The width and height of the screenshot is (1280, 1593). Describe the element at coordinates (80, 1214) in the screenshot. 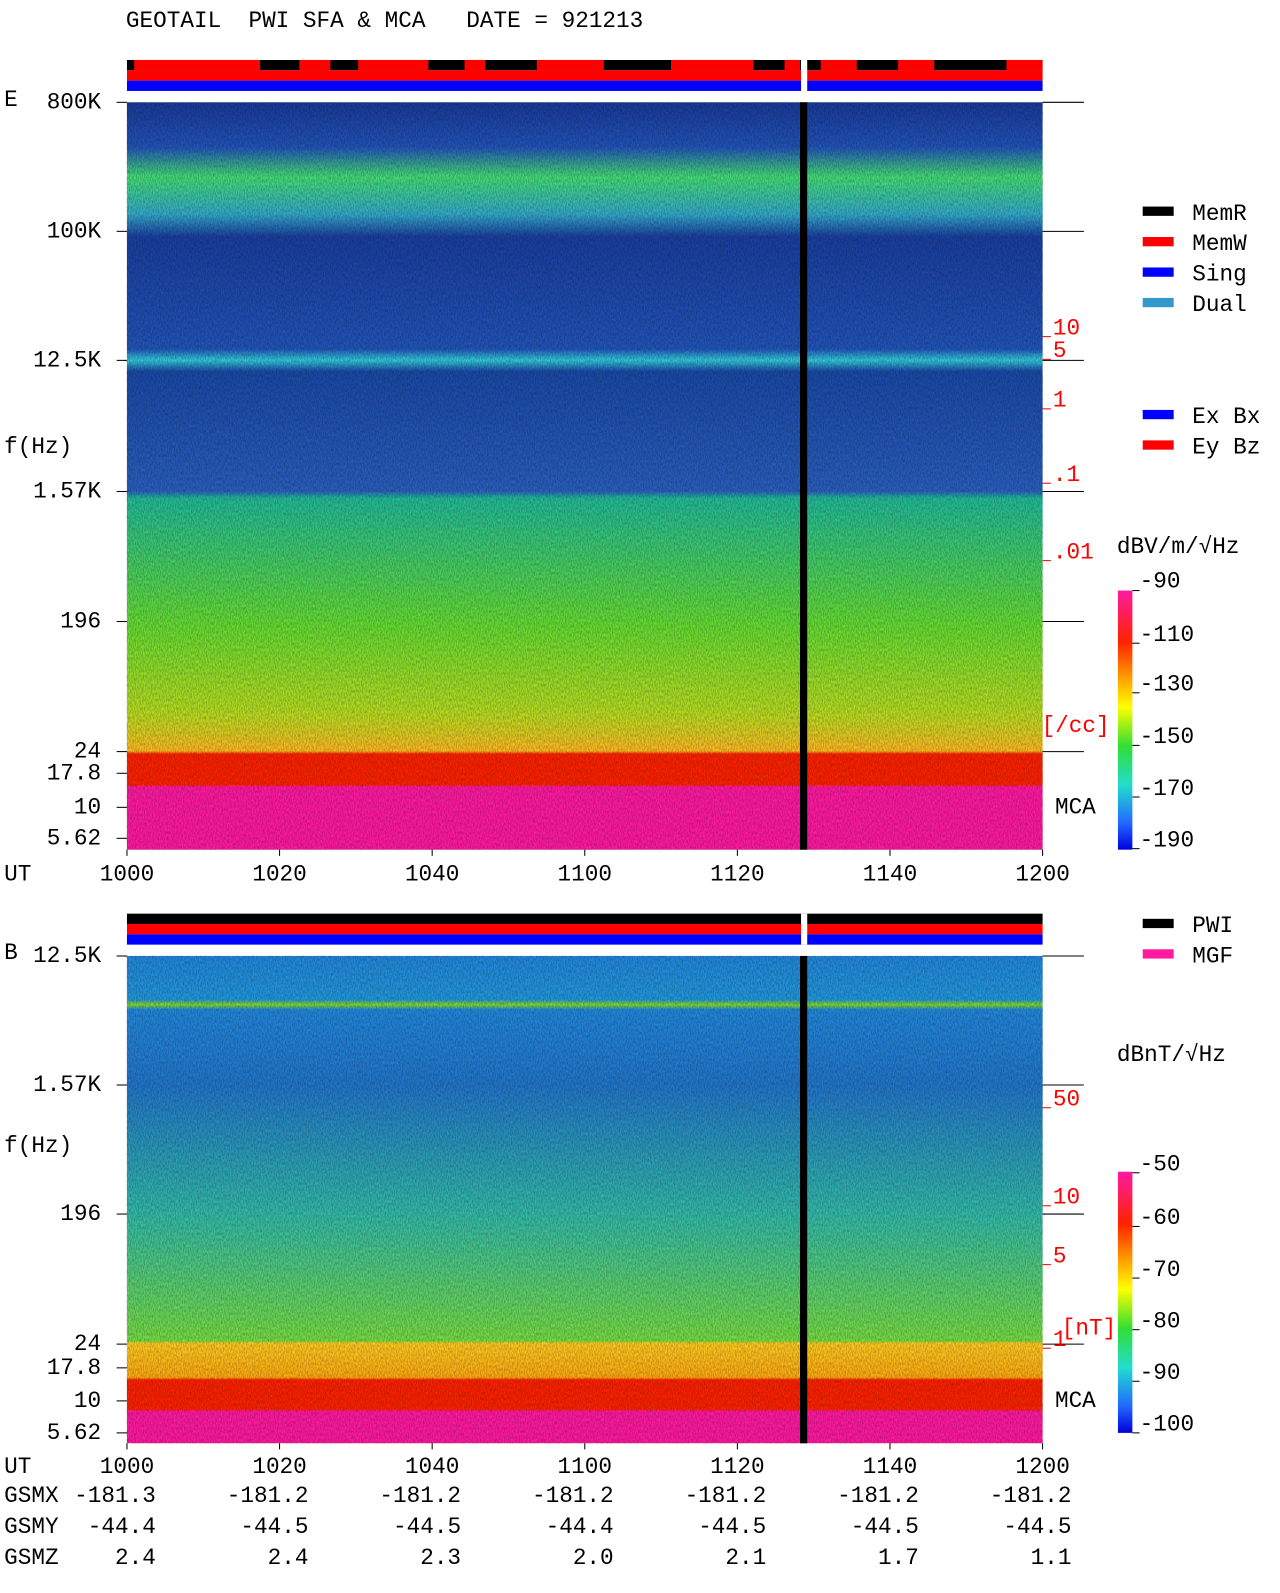

I see `freq-tick-label: 196` at that location.